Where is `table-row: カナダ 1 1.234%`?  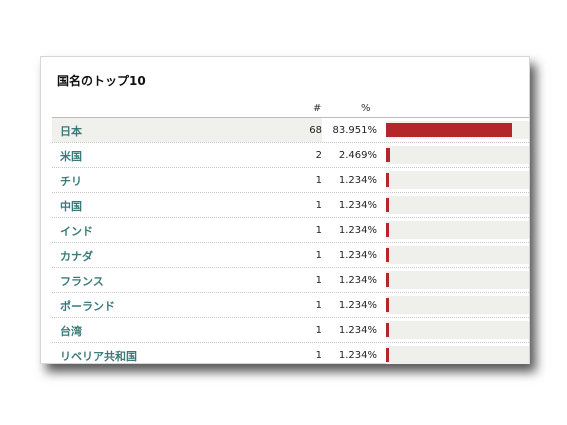
table-row: カナダ 1 1.234% is located at coordinates (290, 254).